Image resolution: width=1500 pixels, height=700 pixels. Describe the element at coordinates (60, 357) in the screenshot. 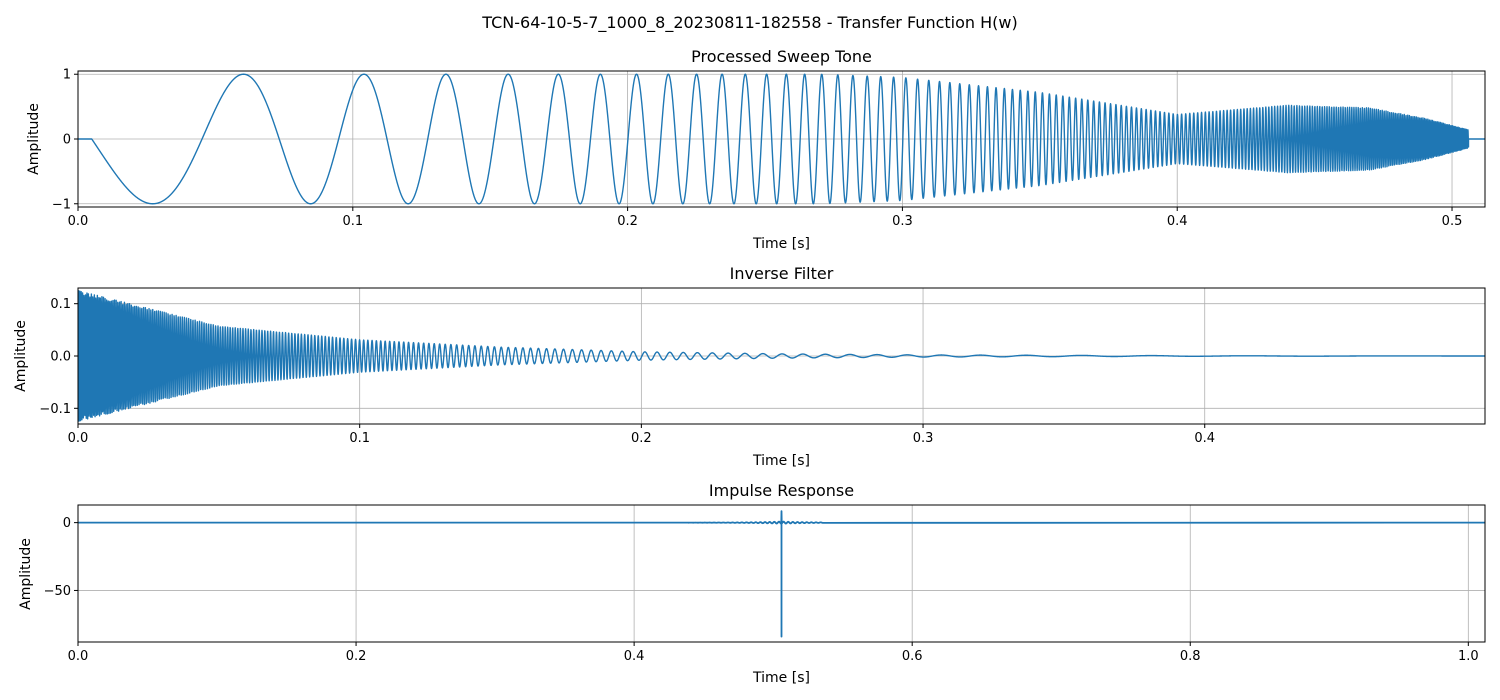

I see `inverse-ytick-label: 0.0` at that location.